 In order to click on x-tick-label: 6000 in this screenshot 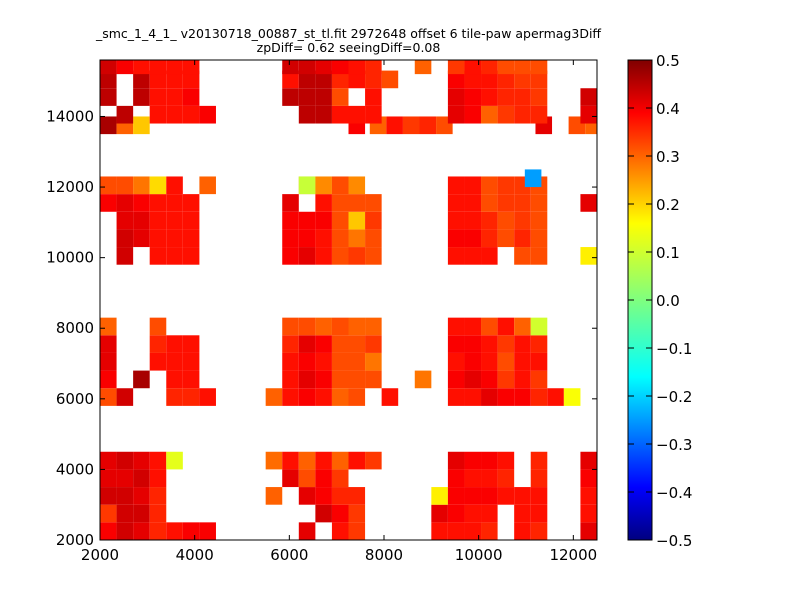, I will do `click(289, 555)`.